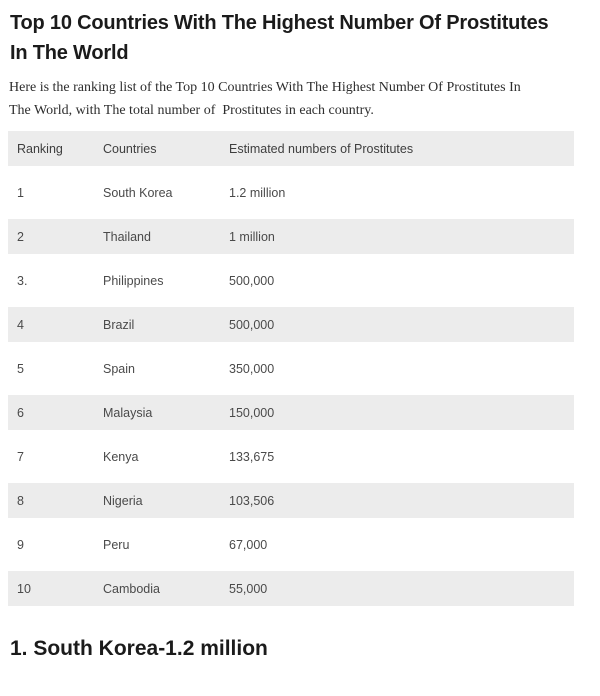 This screenshot has height=696, width=600. I want to click on cell-country: Thailand, so click(157, 236).